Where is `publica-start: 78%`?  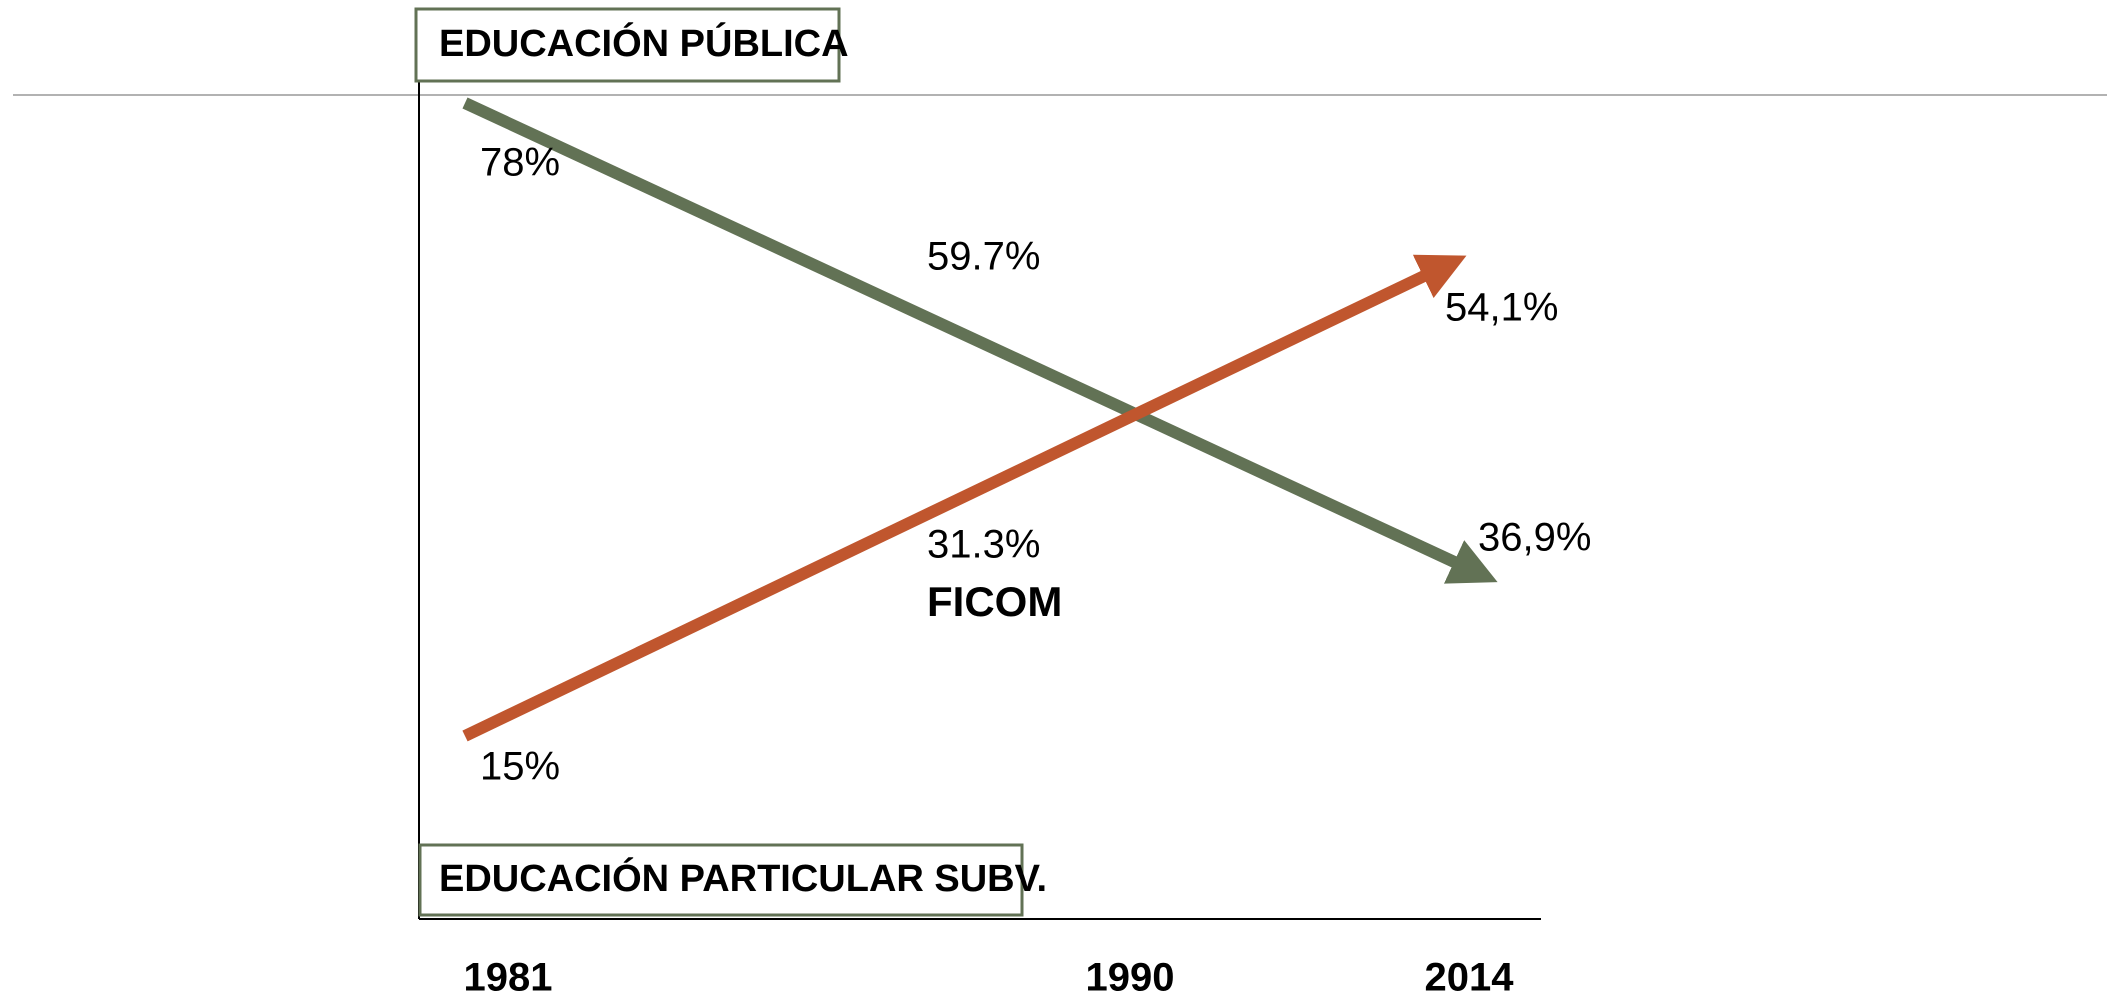
publica-start: 78% is located at coordinates (520, 163).